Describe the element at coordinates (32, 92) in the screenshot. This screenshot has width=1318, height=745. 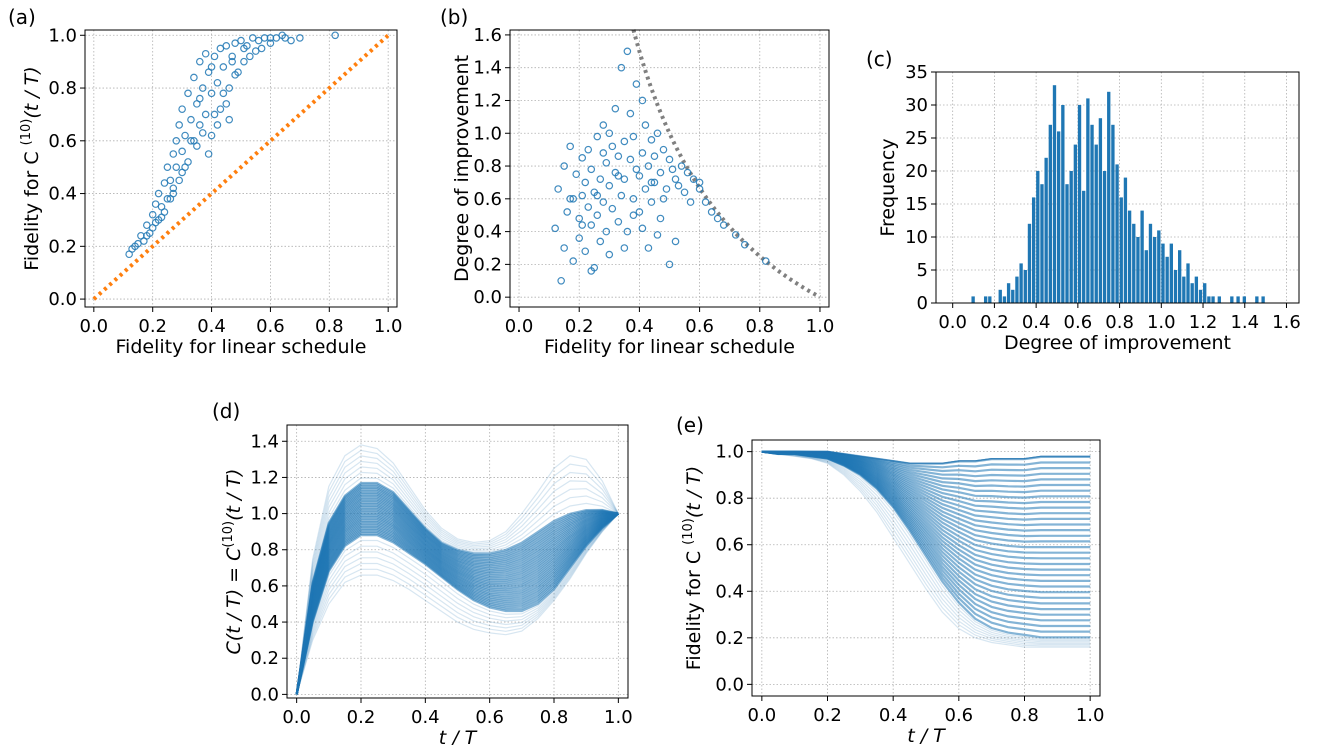
I see `panel-a-ylabel-part: (t / T)` at that location.